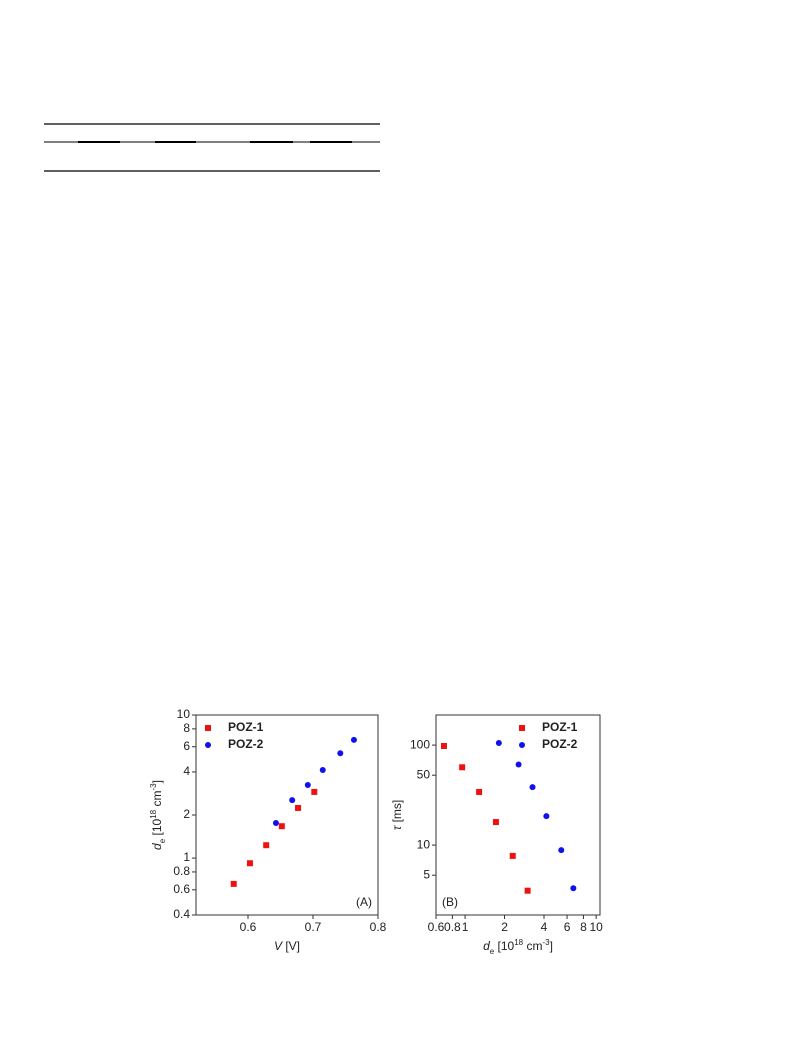 The image size is (793, 1057). What do you see at coordinates (162, 840) in the screenshot?
I see `y-axis-label-part: e` at bounding box center [162, 840].